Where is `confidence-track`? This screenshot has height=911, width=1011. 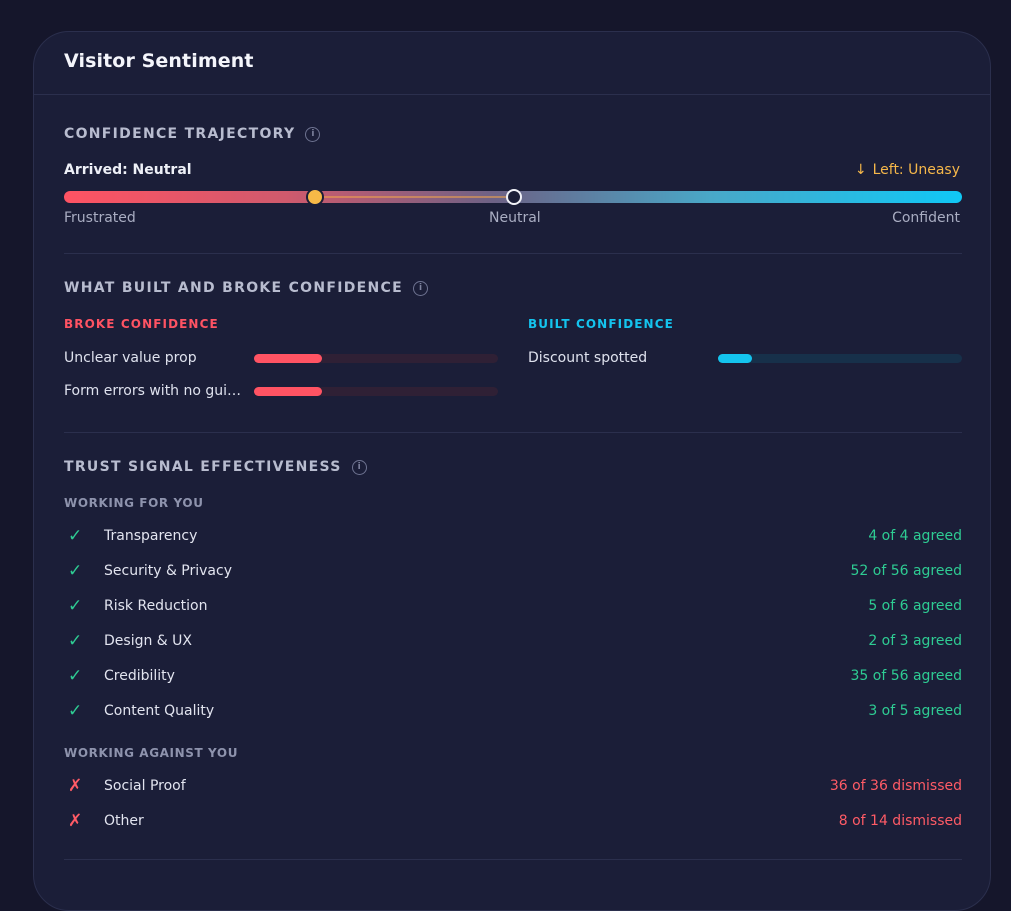 confidence-track is located at coordinates (513, 197).